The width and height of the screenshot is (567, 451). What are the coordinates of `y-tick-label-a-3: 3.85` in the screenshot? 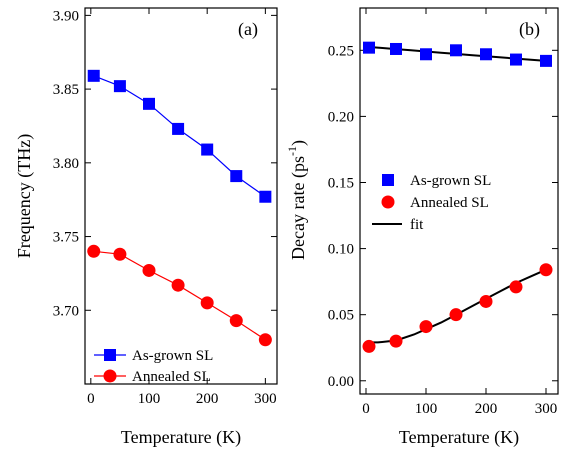 It's located at (66, 90).